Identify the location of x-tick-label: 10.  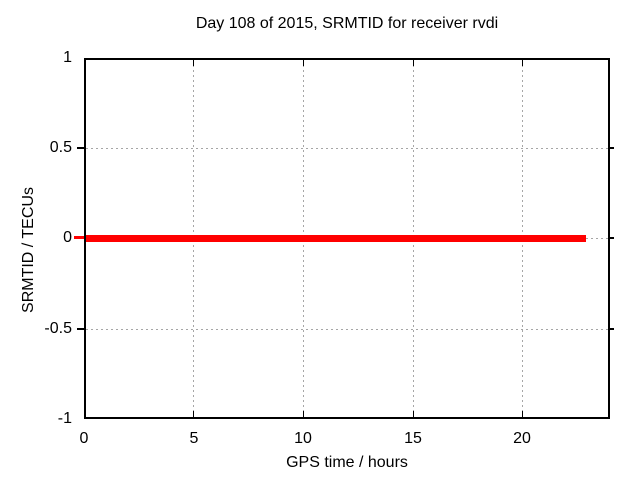
(303, 438).